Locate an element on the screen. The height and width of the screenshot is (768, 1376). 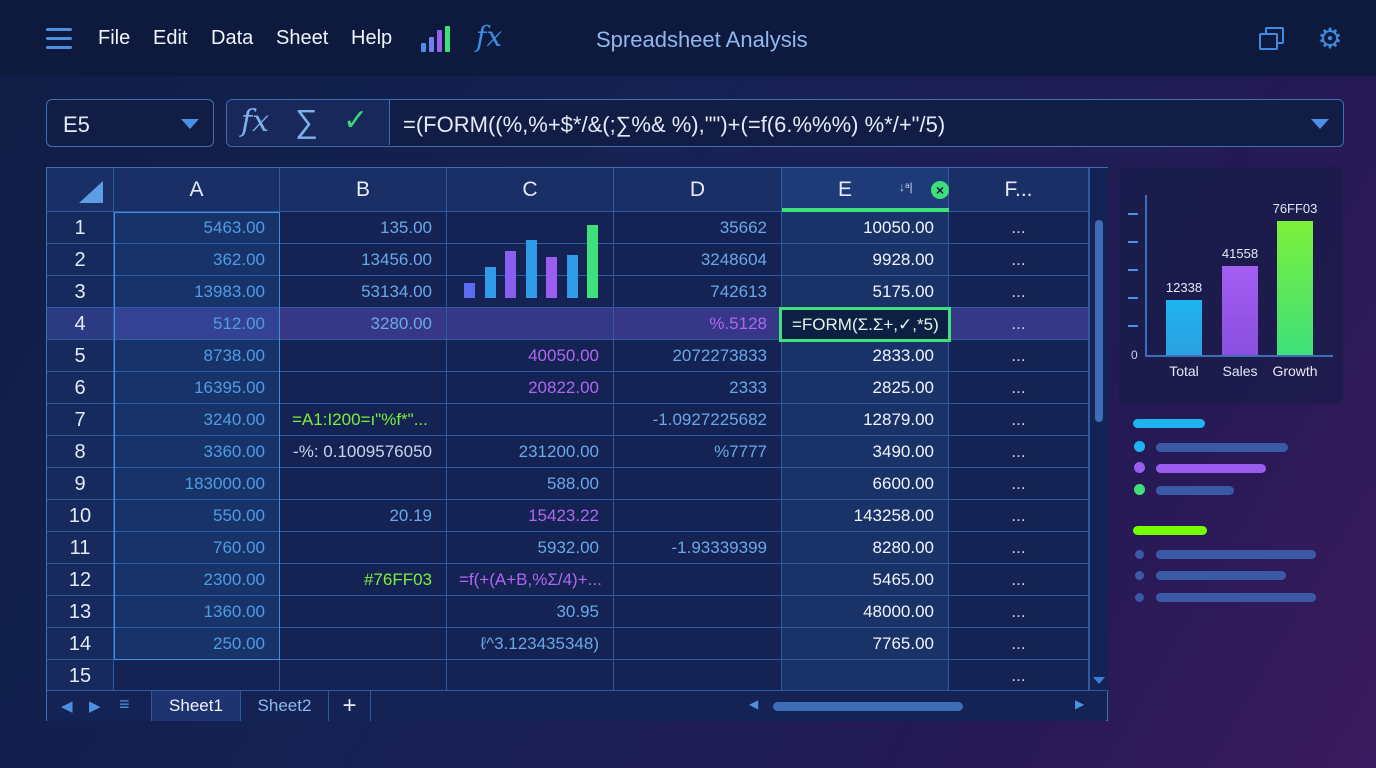
row-header: 10 is located at coordinates (80, 516).